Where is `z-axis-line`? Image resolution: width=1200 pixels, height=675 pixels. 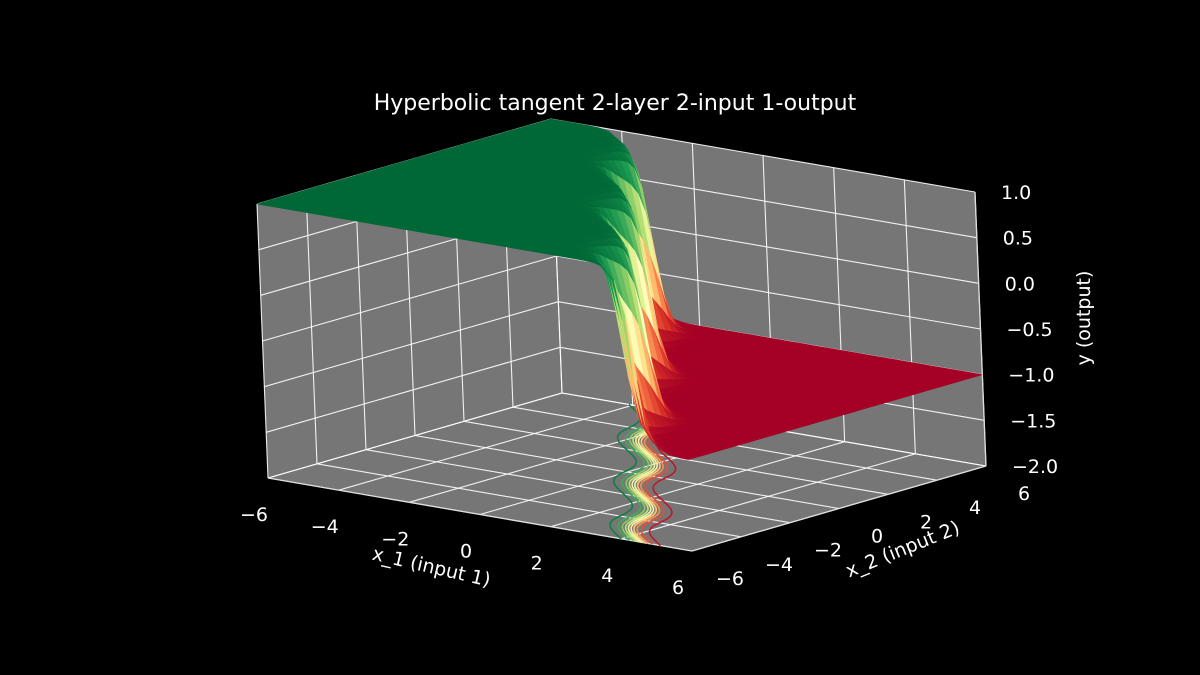
z-axis-line is located at coordinates (980, 329).